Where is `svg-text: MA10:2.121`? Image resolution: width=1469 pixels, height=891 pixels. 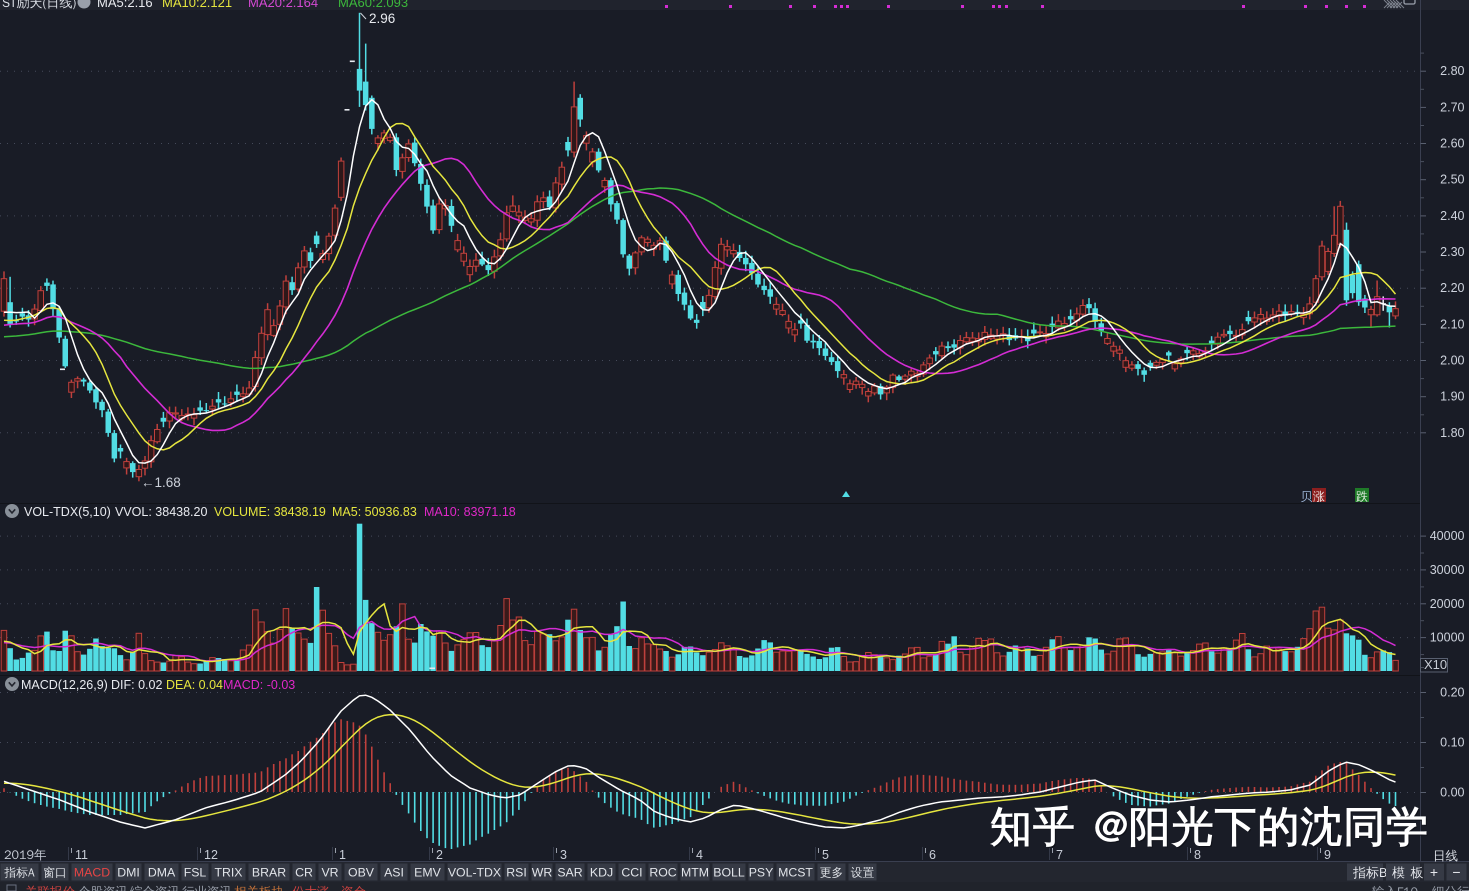 svg-text: MA10:2.121 is located at coordinates (197, 5).